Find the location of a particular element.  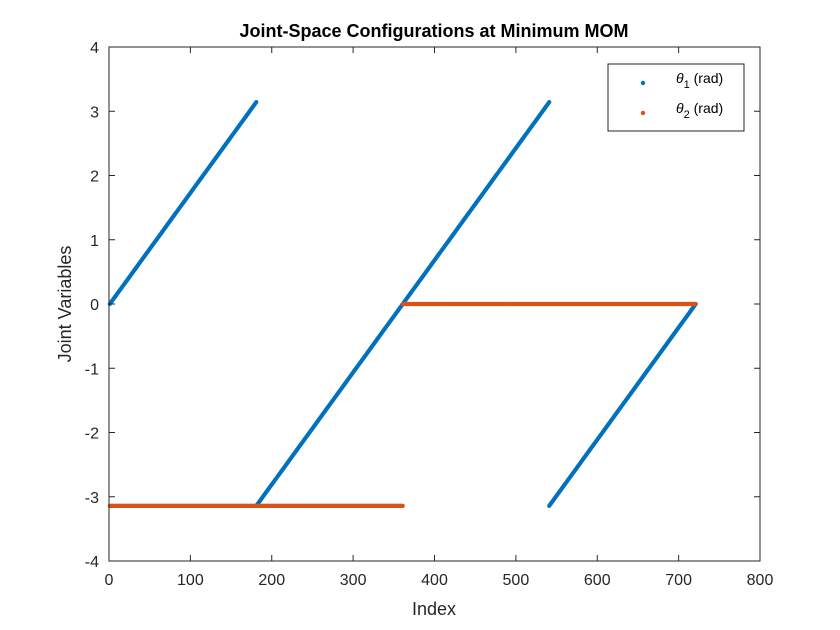

x-tick-label: 100 is located at coordinates (190, 580).